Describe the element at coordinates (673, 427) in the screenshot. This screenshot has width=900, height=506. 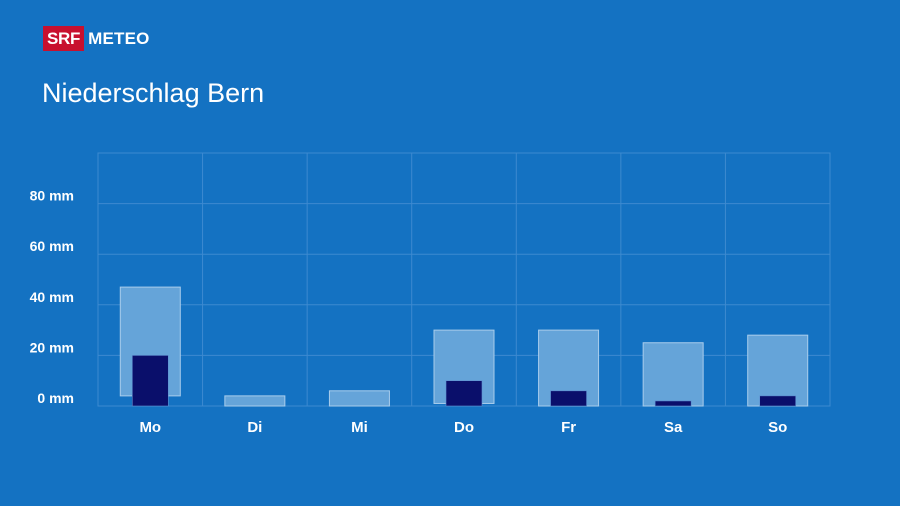
I see `x-tick-label: Sa` at that location.